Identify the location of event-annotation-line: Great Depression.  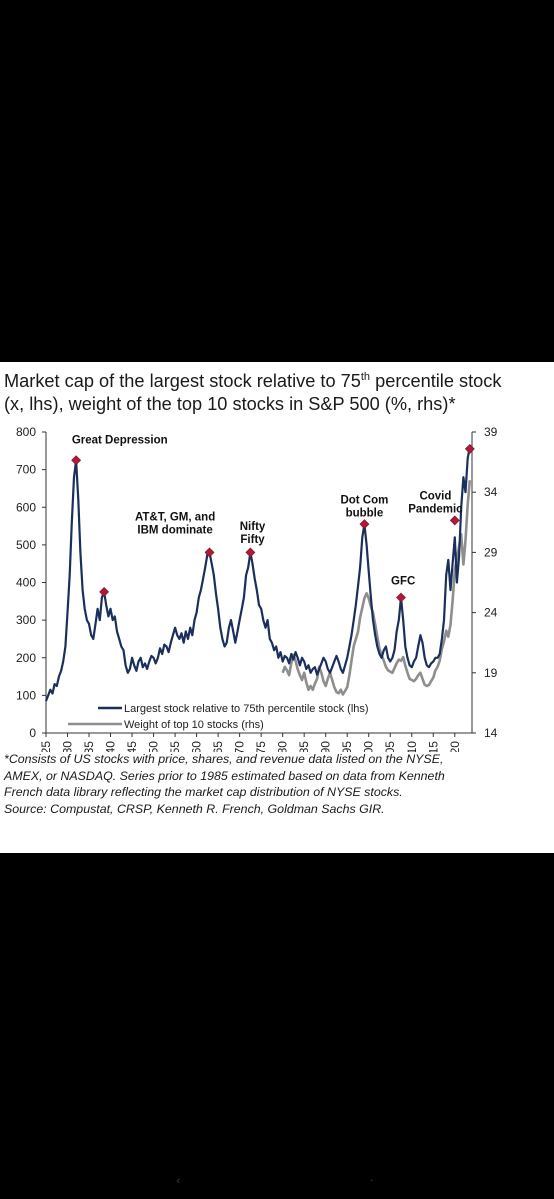
(120, 440).